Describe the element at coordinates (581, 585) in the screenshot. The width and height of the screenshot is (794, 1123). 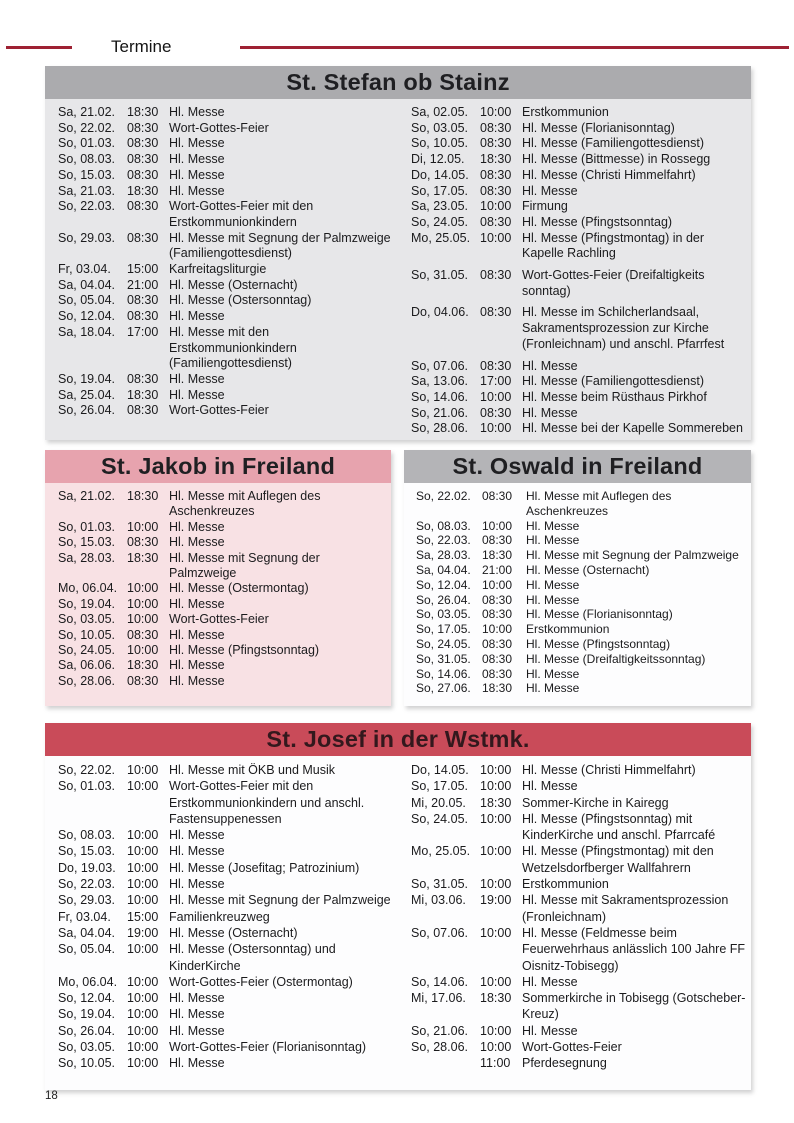
I see `schedule-entry: So, 12.04. 10:00 Hl. Messe` at that location.